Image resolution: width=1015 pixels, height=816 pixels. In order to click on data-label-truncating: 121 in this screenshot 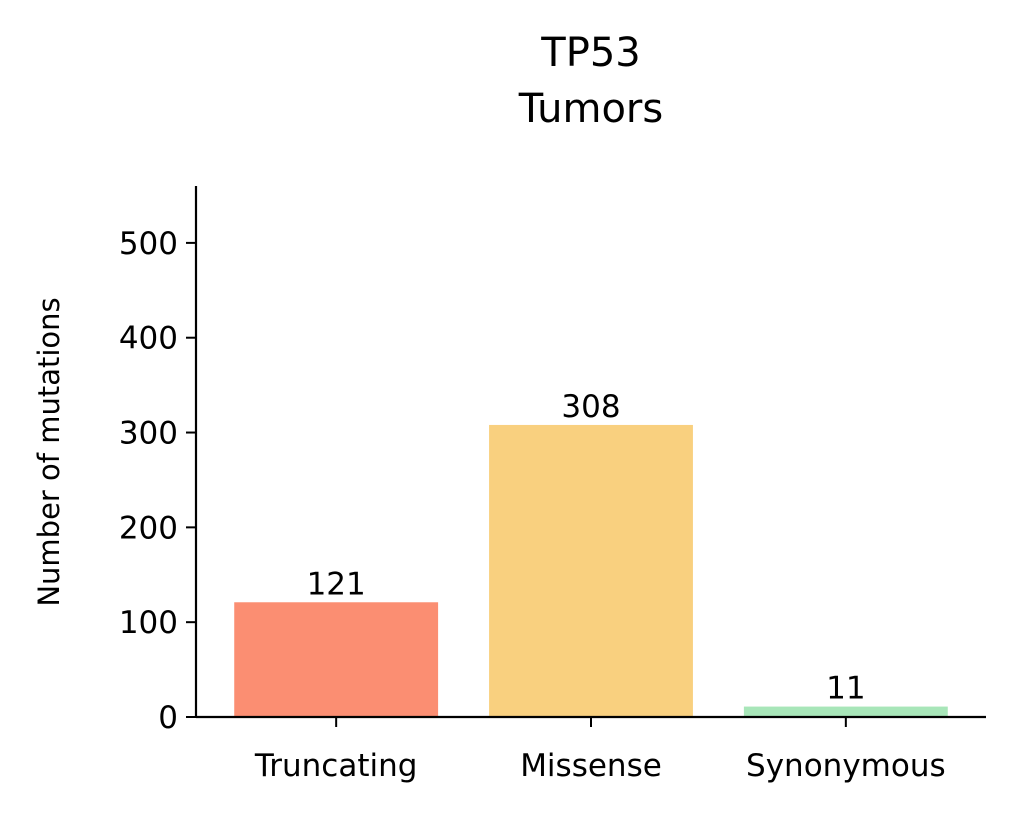, I will do `click(336, 584)`.